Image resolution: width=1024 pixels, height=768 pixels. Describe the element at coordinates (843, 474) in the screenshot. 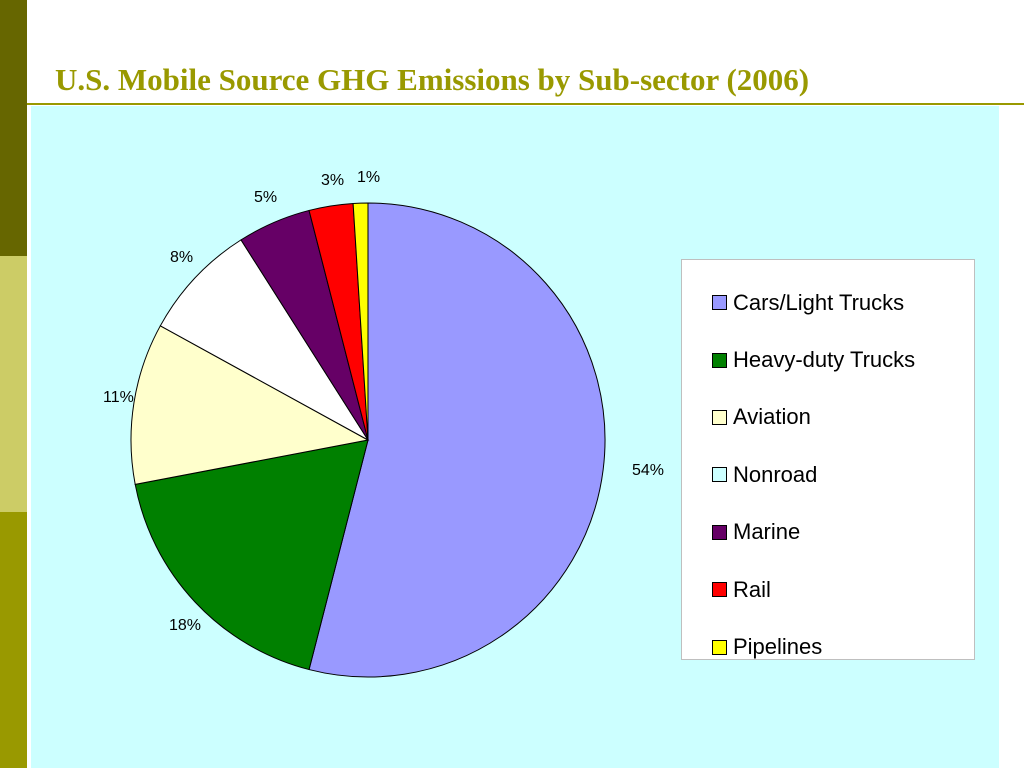

I see `legend-item-nonroad: Nonroad` at that location.